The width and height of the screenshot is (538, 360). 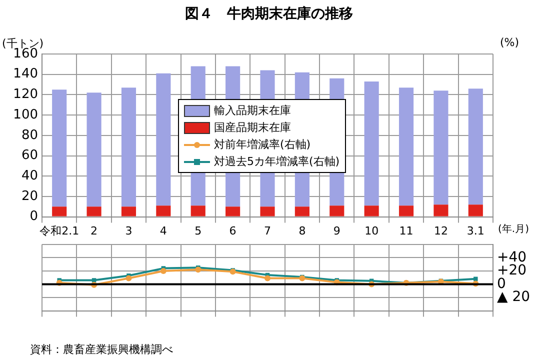 What do you see at coordinates (34, 216) in the screenshot?
I see `y-tick-label: 0` at bounding box center [34, 216].